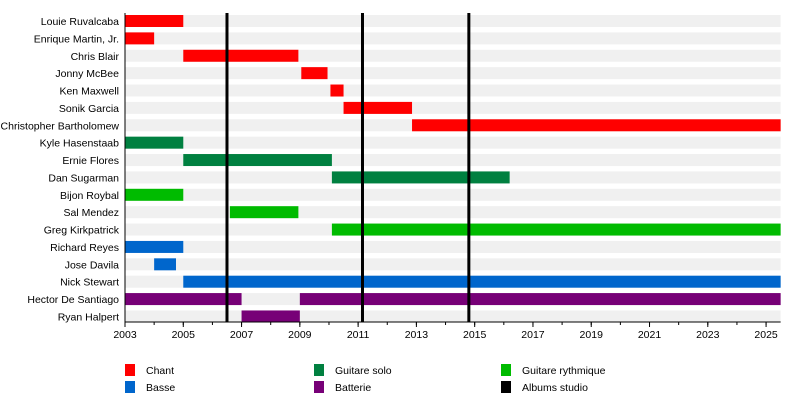 The width and height of the screenshot is (800, 401). What do you see at coordinates (89, 196) in the screenshot?
I see `member-label: Bijon Roybal` at bounding box center [89, 196].